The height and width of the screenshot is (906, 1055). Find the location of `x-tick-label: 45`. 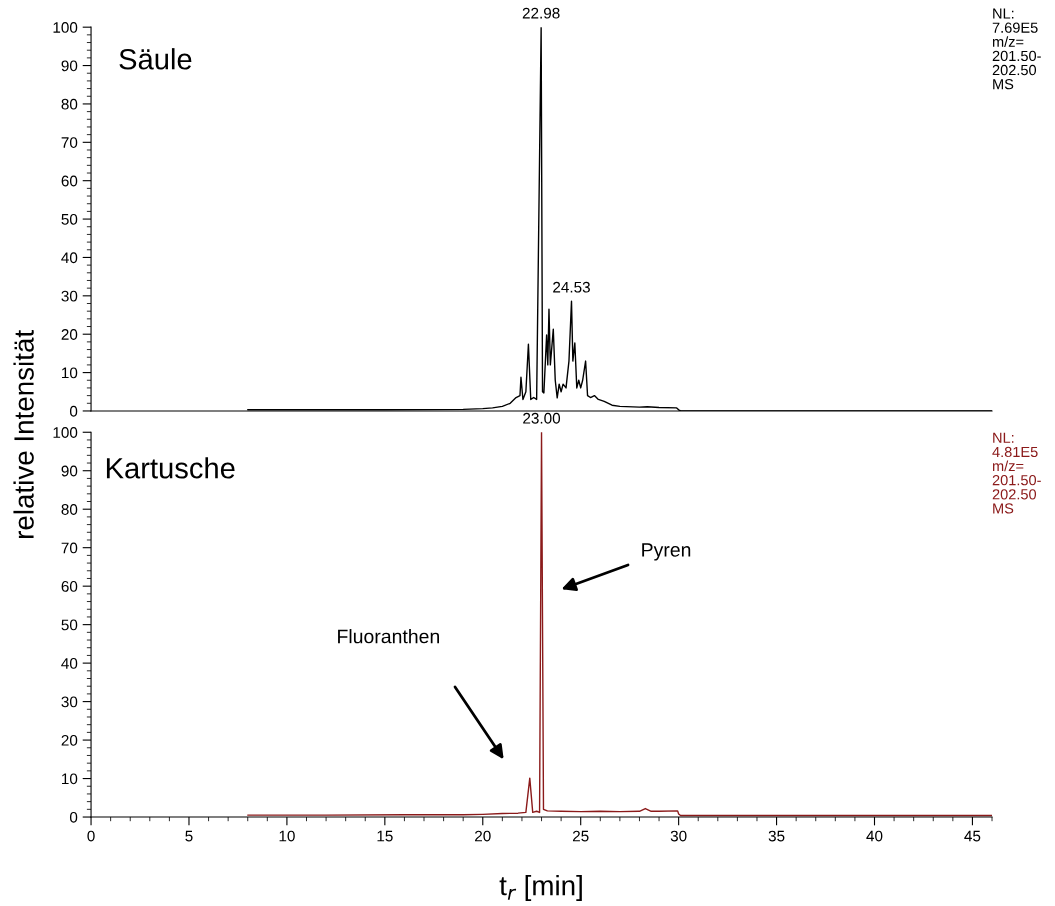

x-tick-label: 45 is located at coordinates (972, 836).